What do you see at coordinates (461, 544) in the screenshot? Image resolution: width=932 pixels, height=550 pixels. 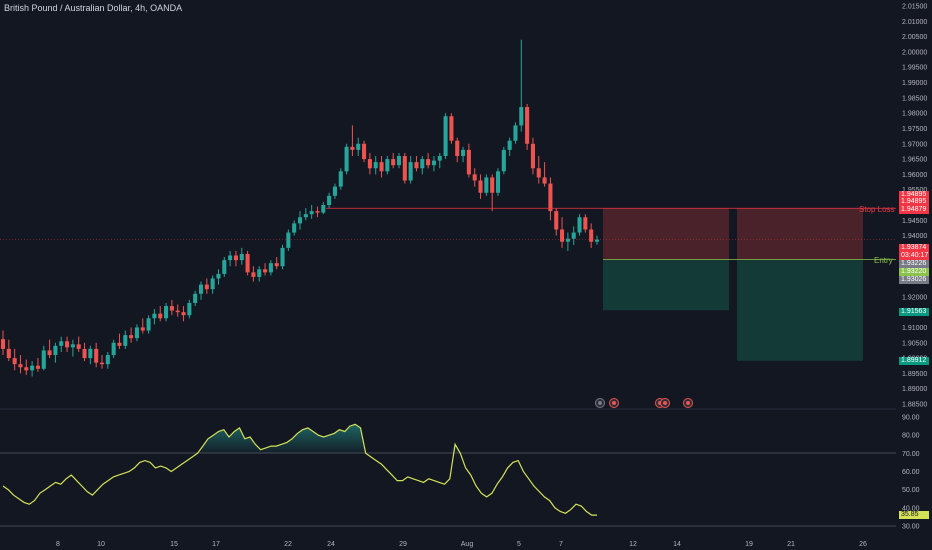 I see `time-axis: 8 10 15 17 22 24 29 Aug 5 7 12 14 19 21 26` at bounding box center [461, 544].